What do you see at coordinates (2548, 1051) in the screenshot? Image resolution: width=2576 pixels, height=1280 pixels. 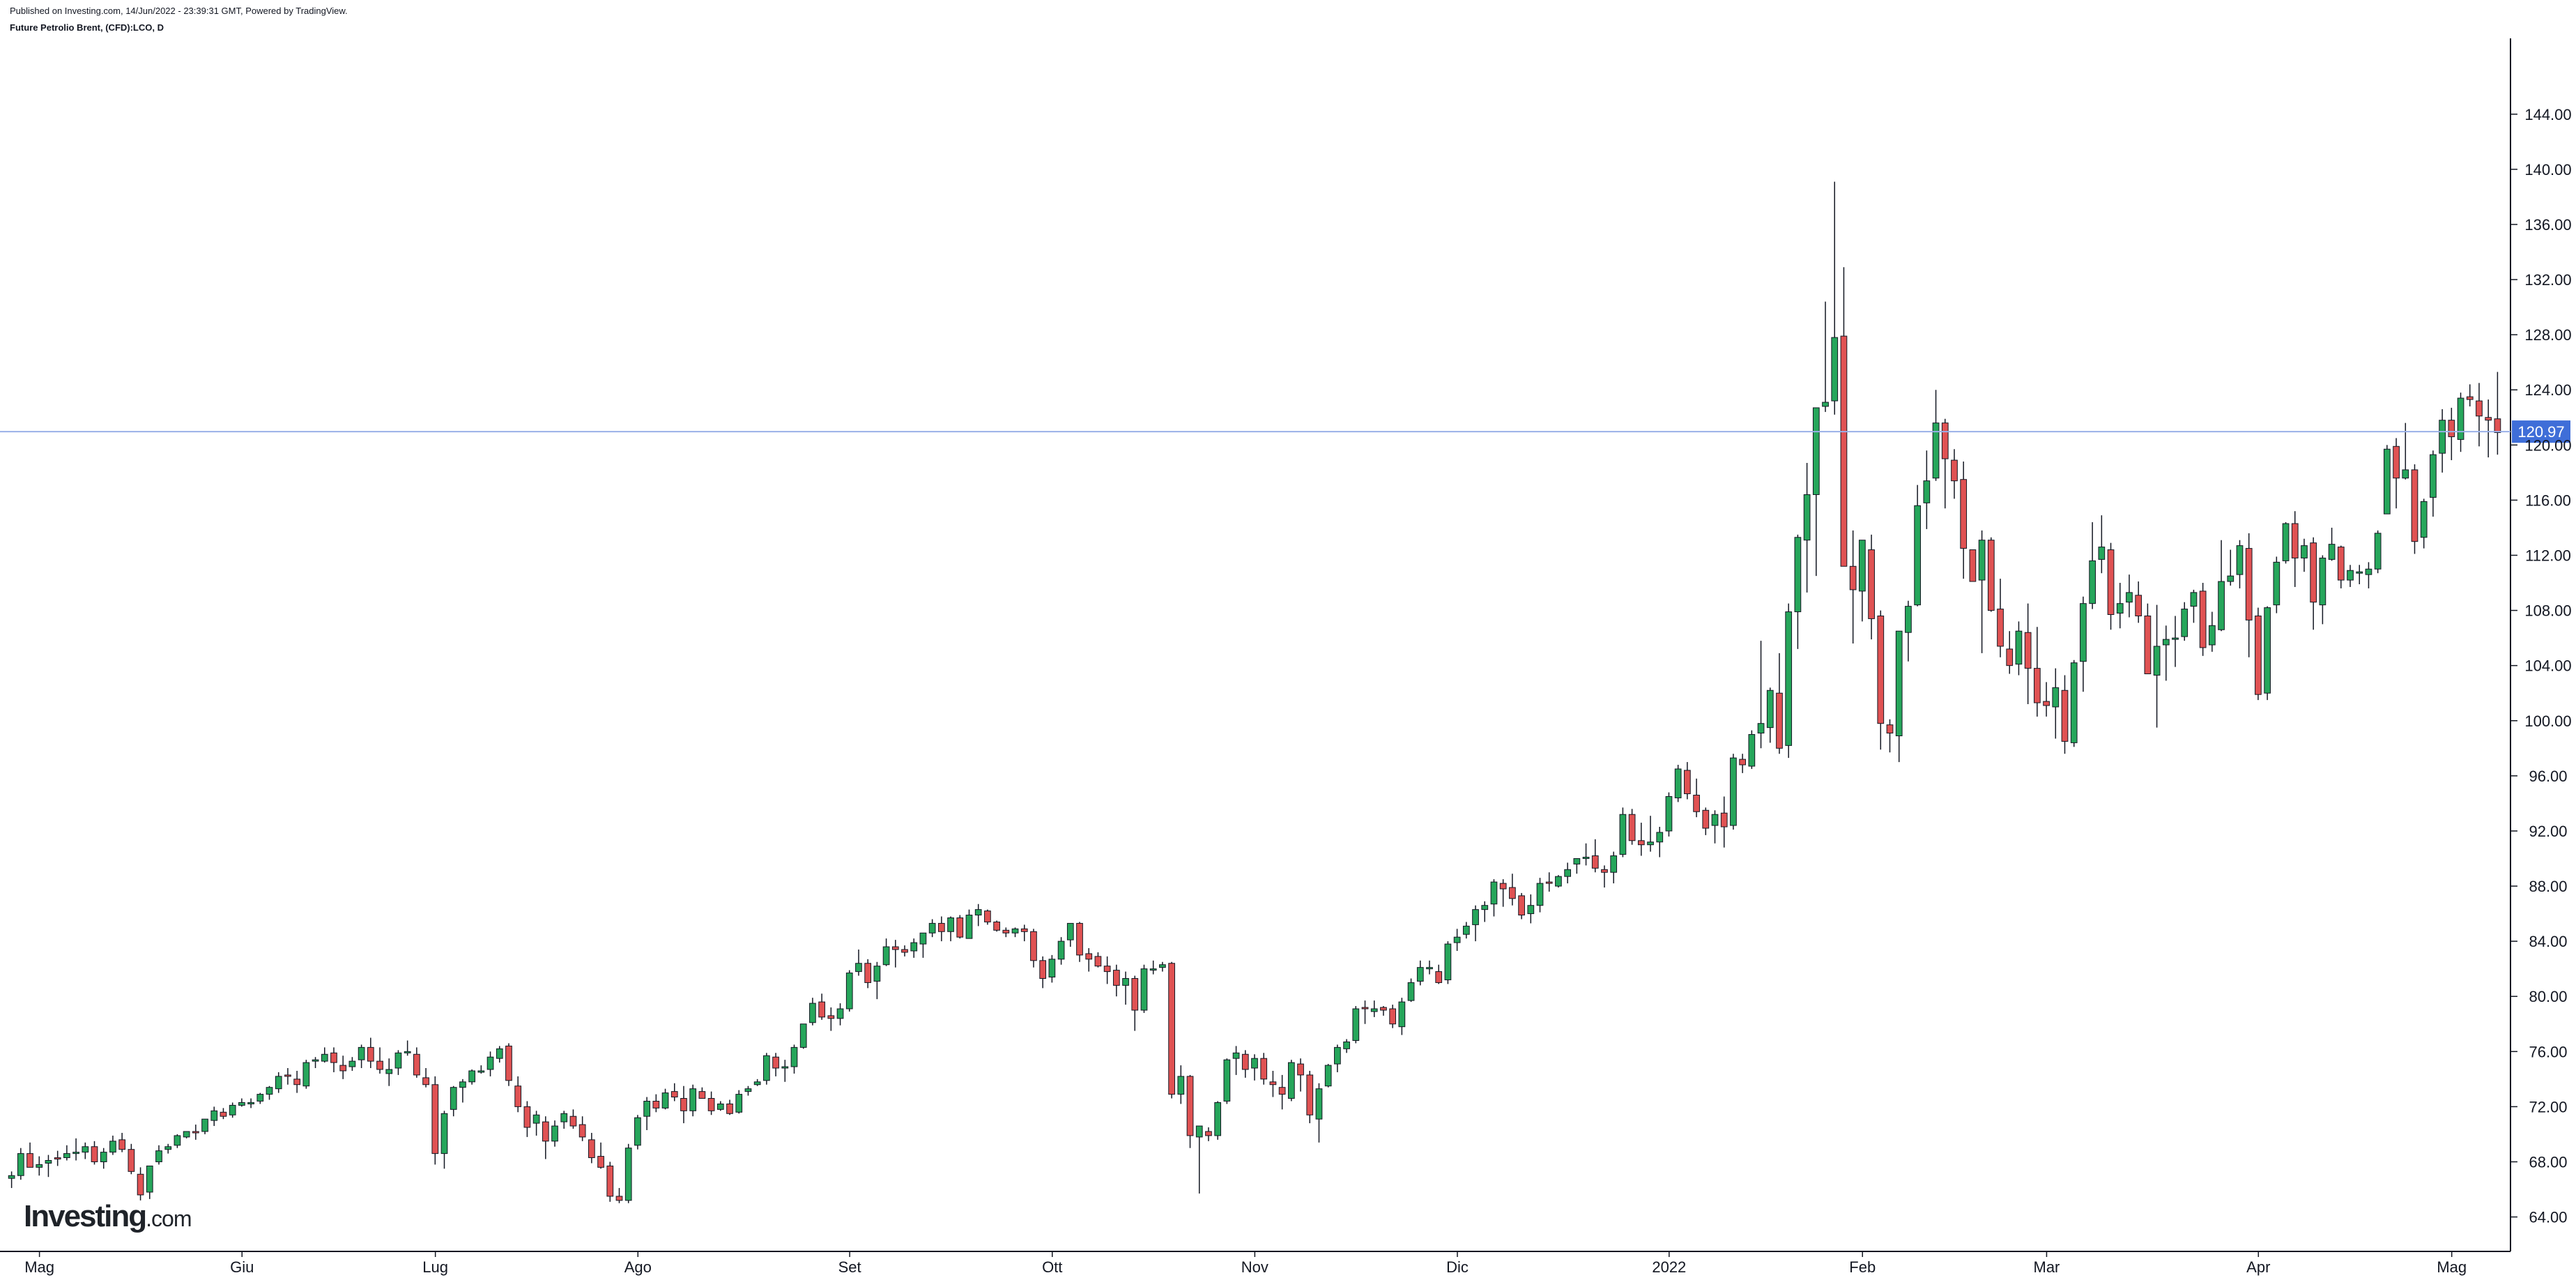 I see `y-tick-label: 76.00` at bounding box center [2548, 1051].